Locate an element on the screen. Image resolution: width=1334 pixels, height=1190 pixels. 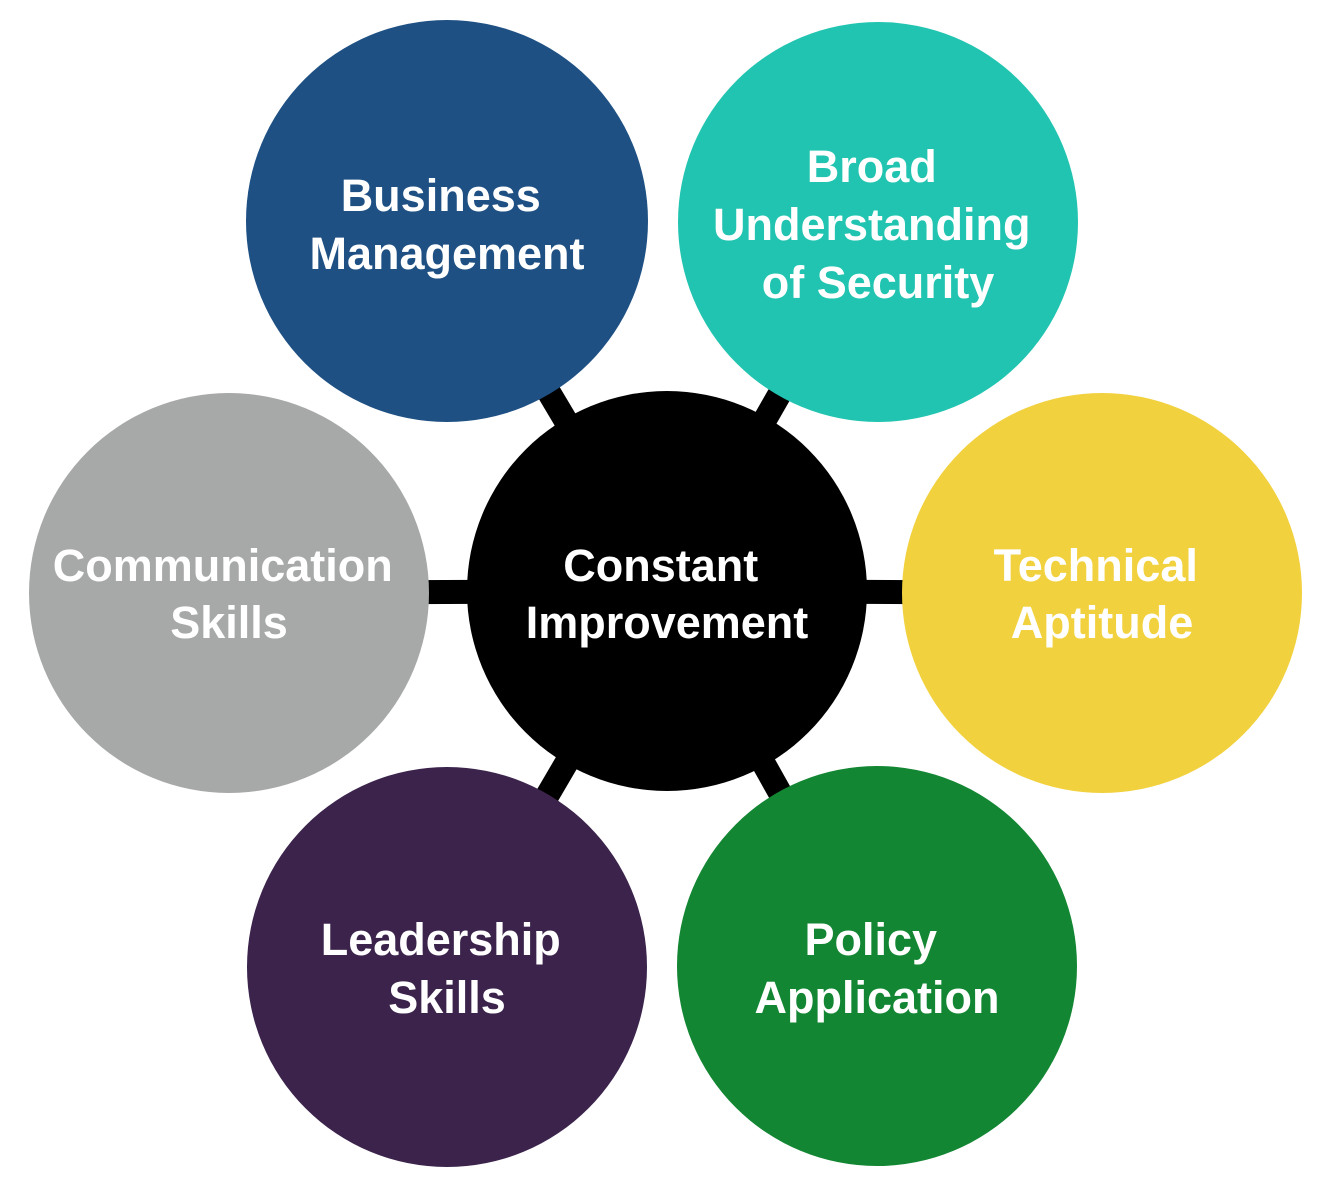
node-label: Communication Skills is located at coordinates (229, 594).